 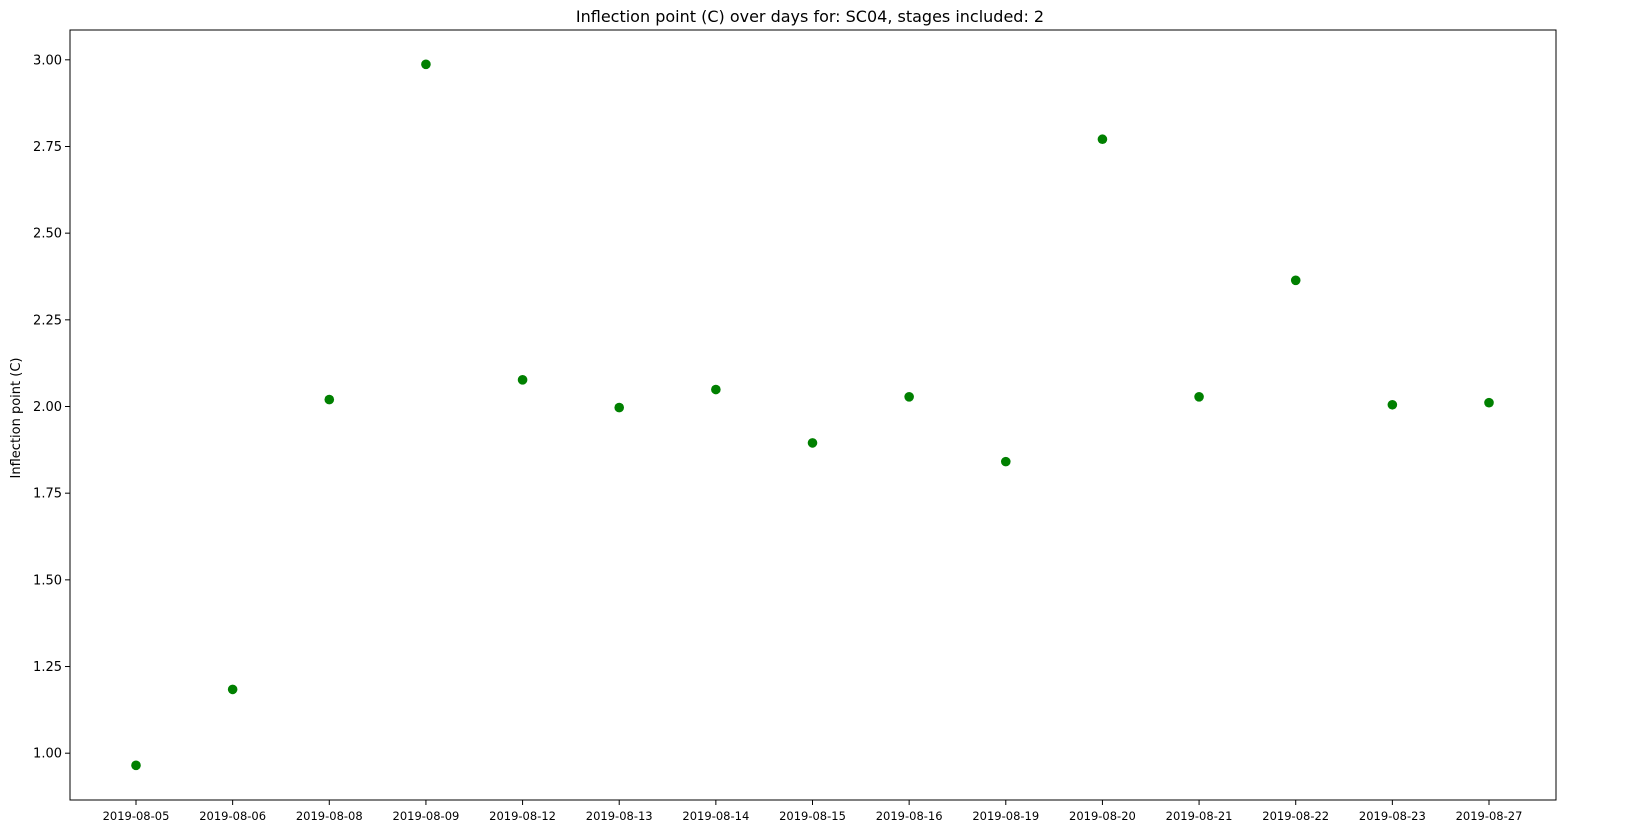 What do you see at coordinates (16, 418) in the screenshot?
I see `y-axis-label: Inflection point (C)` at bounding box center [16, 418].